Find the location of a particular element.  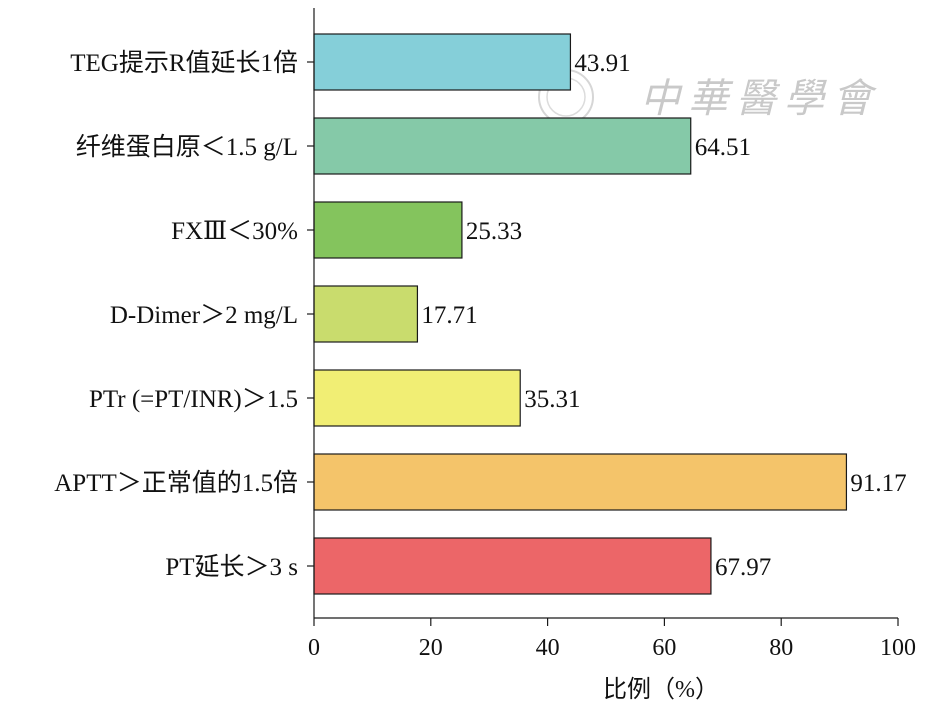

bar-value-label: 43.91 is located at coordinates (602, 63).